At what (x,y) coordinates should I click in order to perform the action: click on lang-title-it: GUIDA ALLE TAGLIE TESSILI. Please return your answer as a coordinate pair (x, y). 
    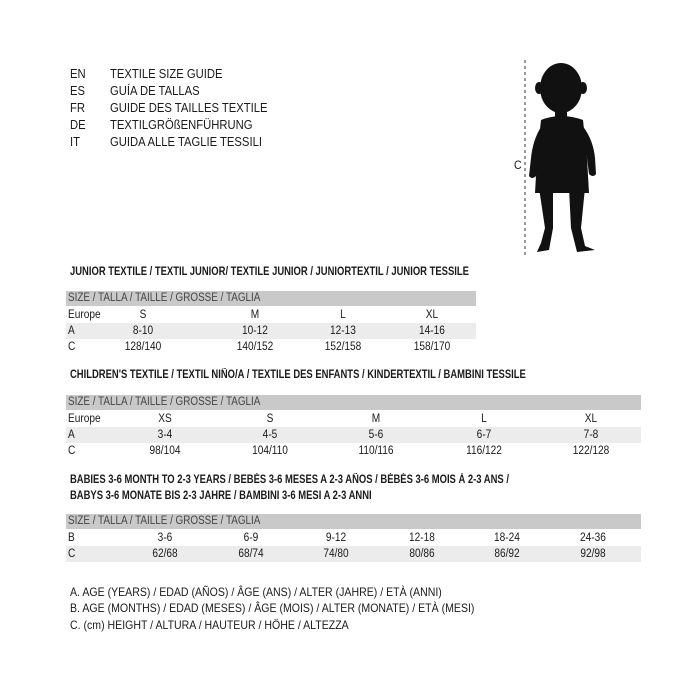
    Looking at the image, I should click on (186, 142).